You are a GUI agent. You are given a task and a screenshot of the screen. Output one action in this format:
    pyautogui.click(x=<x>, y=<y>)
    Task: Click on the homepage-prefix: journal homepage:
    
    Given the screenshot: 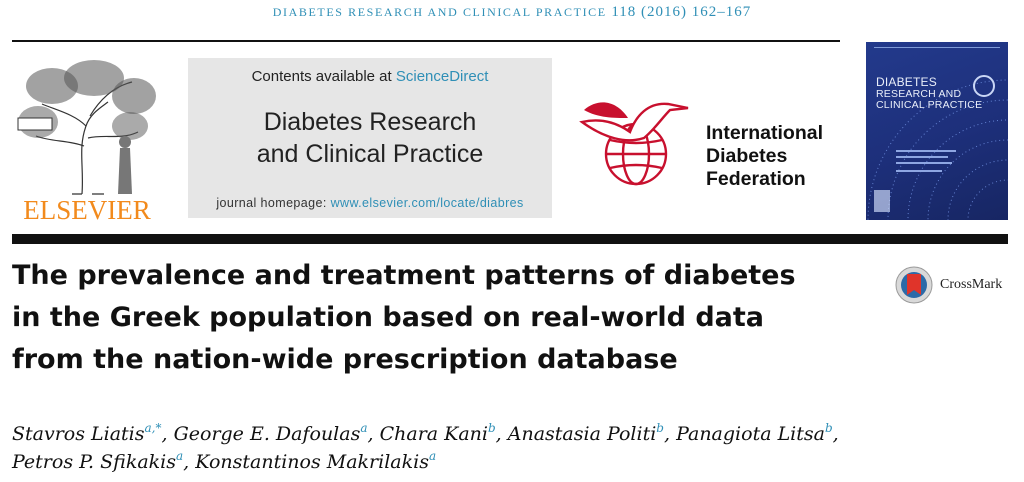 What is the action you would take?
    pyautogui.click(x=273, y=203)
    